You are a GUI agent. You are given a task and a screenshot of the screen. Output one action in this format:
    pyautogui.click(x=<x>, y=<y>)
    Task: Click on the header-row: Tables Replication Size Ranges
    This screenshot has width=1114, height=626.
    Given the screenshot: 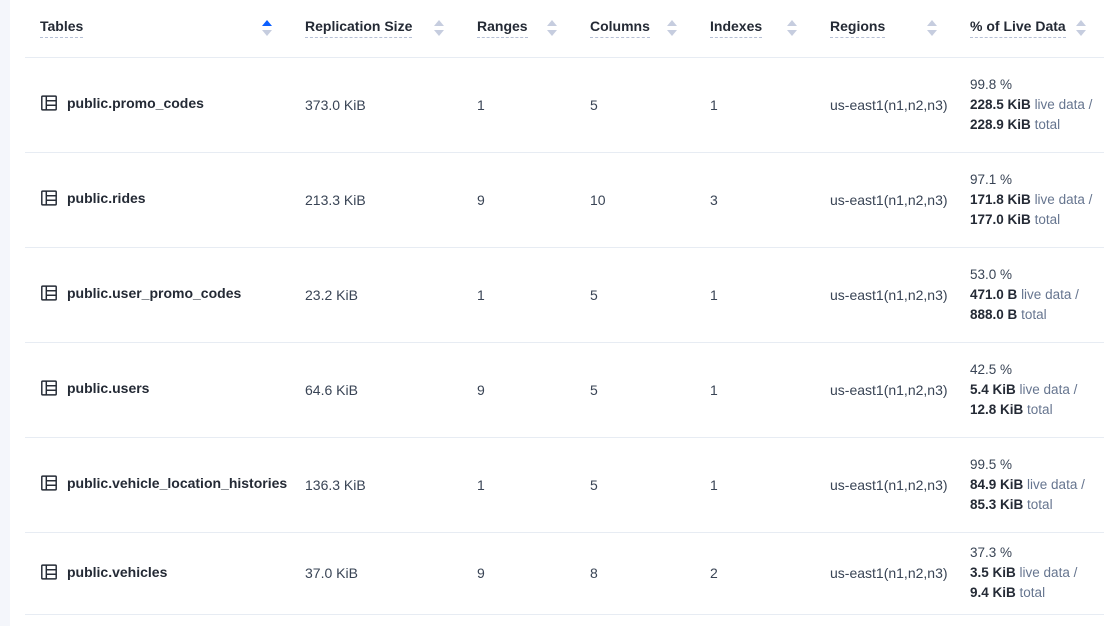 What is the action you would take?
    pyautogui.click(x=564, y=29)
    